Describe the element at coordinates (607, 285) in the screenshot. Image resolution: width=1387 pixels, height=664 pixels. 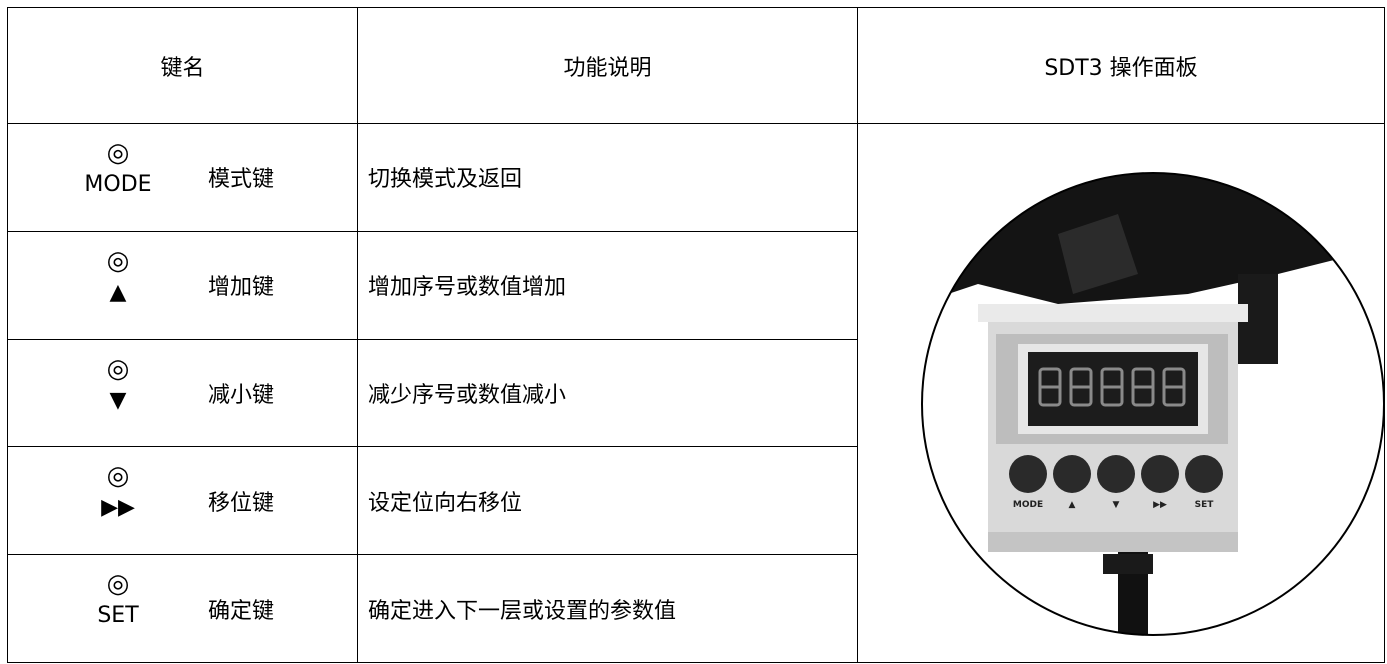
I see `description: 增加序号或数值增加` at that location.